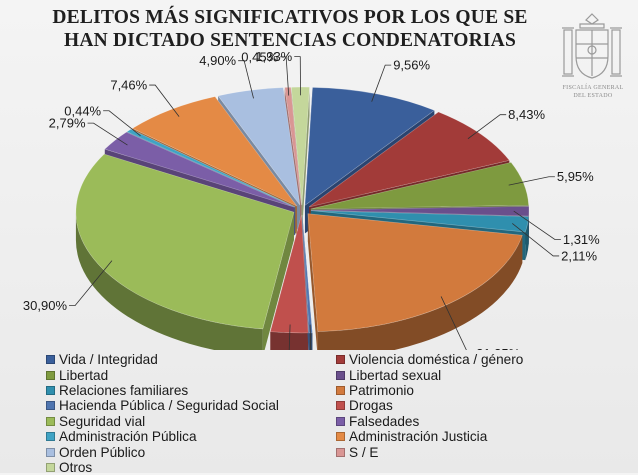 This screenshot has height=475, width=638. What do you see at coordinates (191, 421) in the screenshot?
I see `legend-item: Seguridad vial` at bounding box center [191, 421].